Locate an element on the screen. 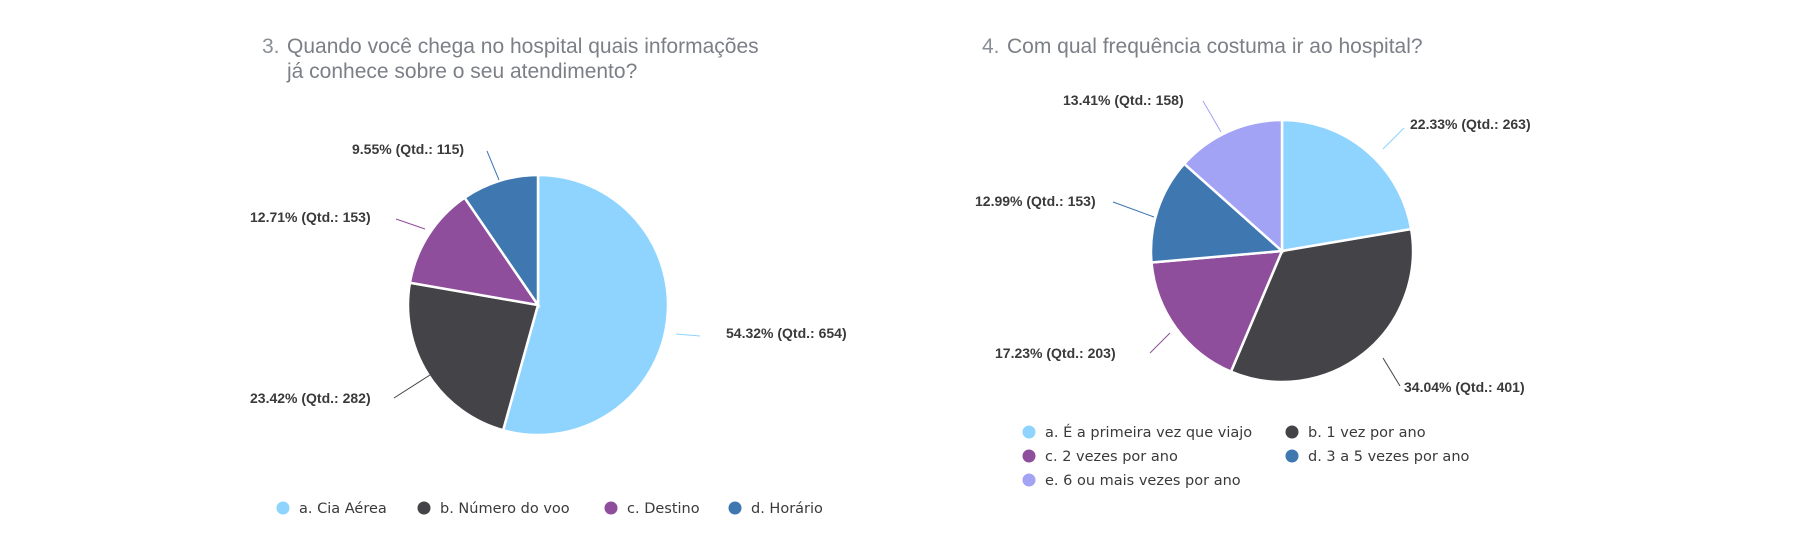 The width and height of the screenshot is (1820, 555). chart2-question-number: 4. is located at coordinates (991, 46).